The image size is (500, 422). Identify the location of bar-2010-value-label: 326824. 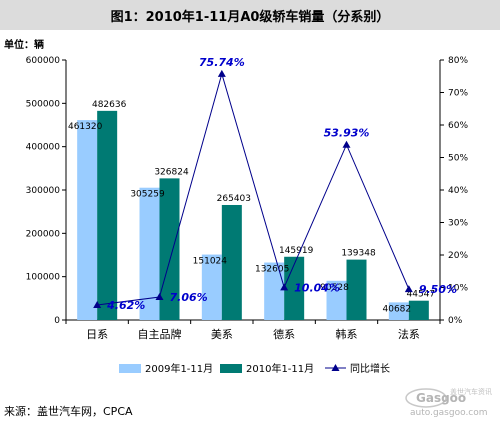
(171, 172).